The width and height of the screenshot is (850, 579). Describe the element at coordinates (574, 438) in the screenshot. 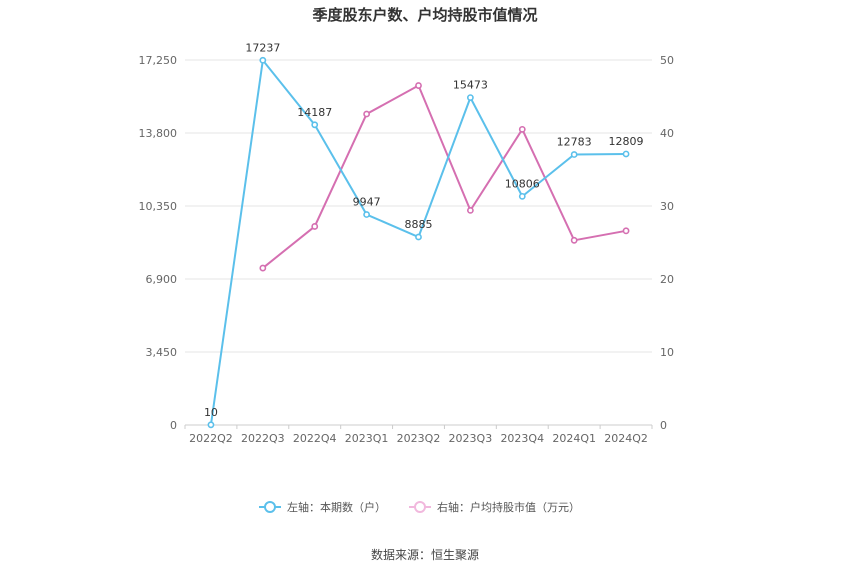

I see `x-tick-label: 2024Q1` at that location.